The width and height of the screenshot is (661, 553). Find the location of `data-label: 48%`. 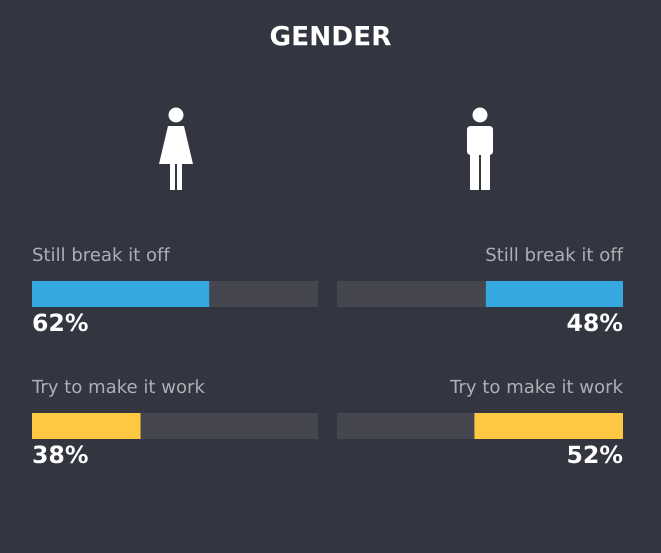

data-label: 48% is located at coordinates (595, 322).